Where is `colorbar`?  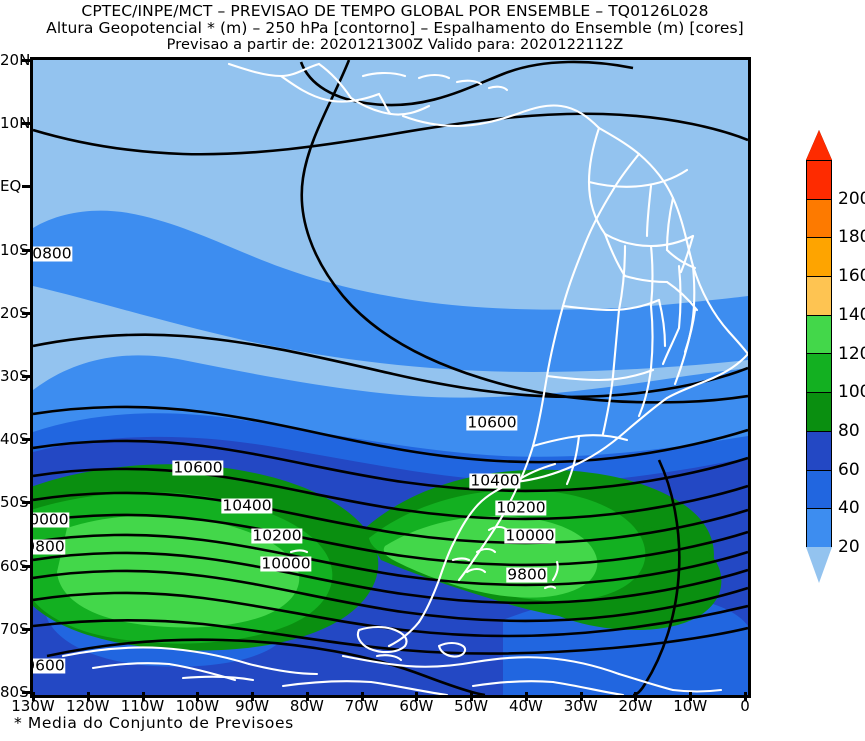 colorbar is located at coordinates (819, 356).